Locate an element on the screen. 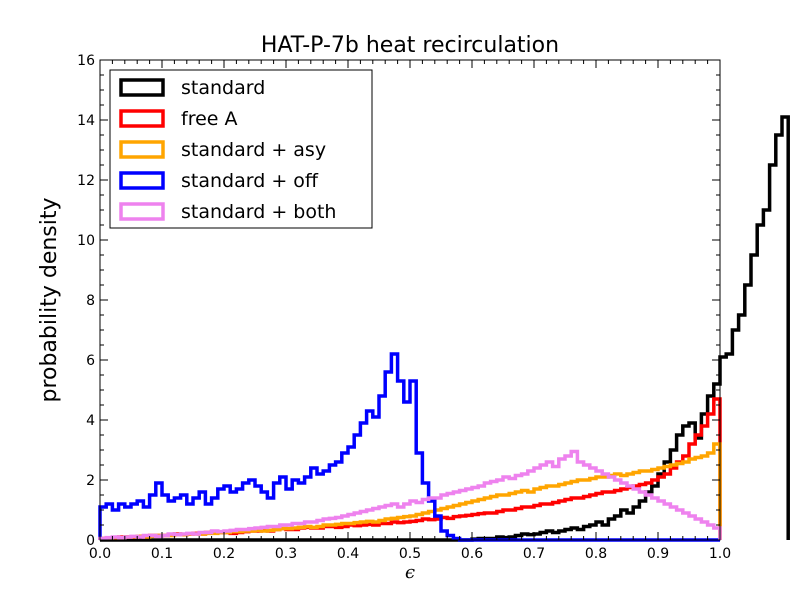 The height and width of the screenshot is (600, 800). legend-label: standard is located at coordinates (223, 88).